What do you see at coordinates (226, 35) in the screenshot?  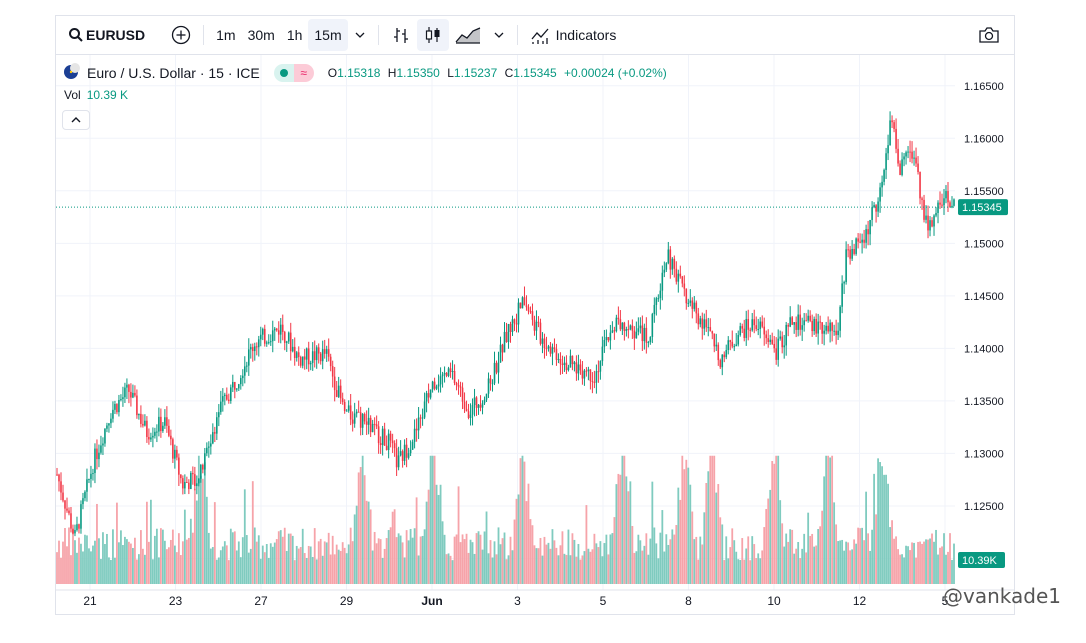 I see `interval-1m: 1m` at bounding box center [226, 35].